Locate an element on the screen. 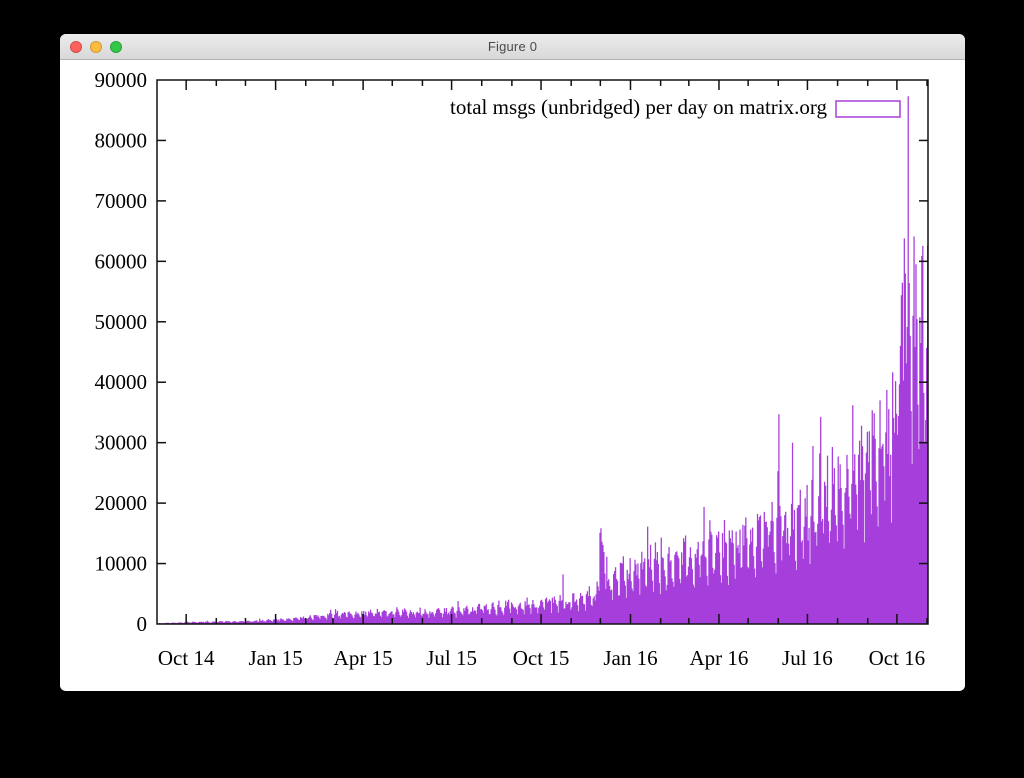 The width and height of the screenshot is (1024, 778). x-tick-label: Jan 16 is located at coordinates (630, 658).